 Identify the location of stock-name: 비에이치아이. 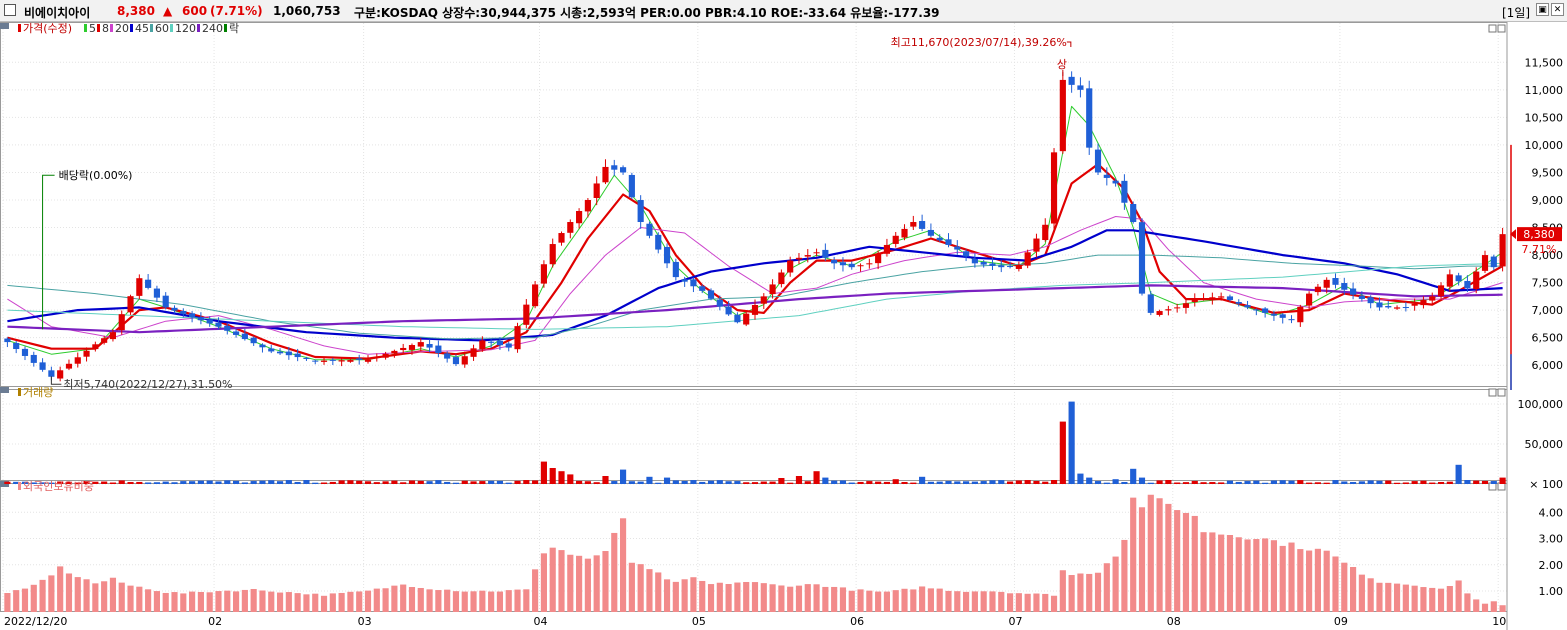
(57, 13).